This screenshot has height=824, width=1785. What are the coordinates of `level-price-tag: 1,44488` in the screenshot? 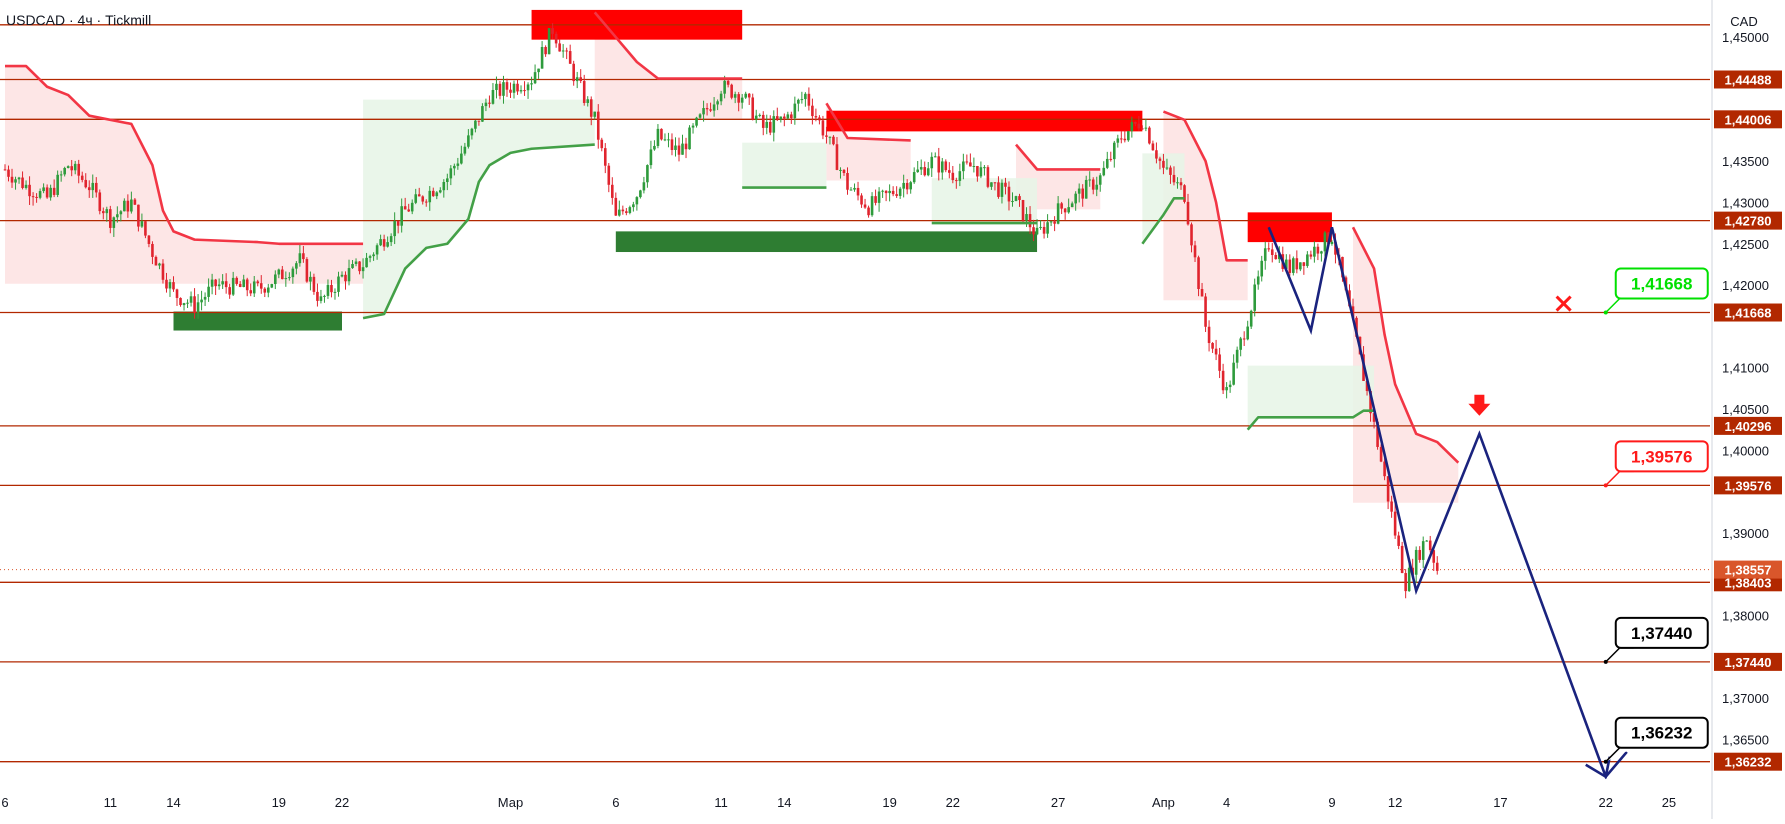 It's located at (1748, 79).